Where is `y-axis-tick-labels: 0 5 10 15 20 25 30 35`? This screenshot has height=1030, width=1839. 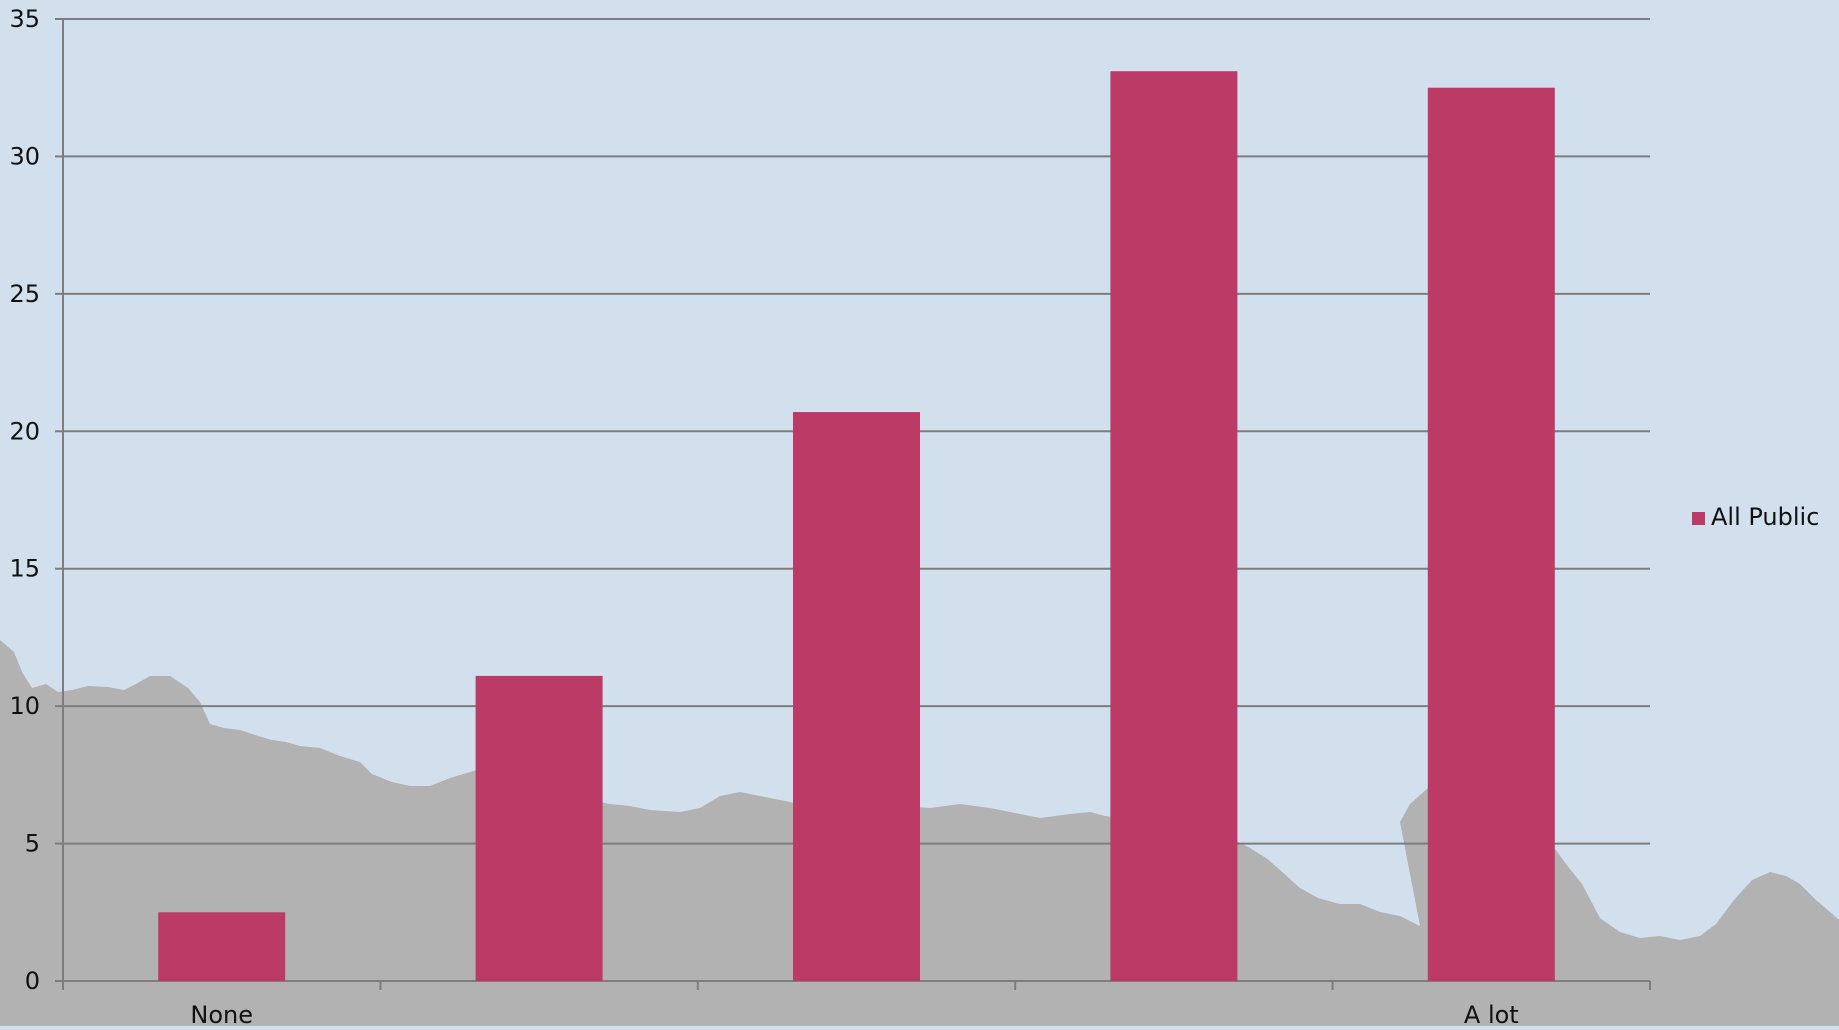
y-axis-tick-labels: 0 5 10 15 20 25 30 35 is located at coordinates (24, 500).